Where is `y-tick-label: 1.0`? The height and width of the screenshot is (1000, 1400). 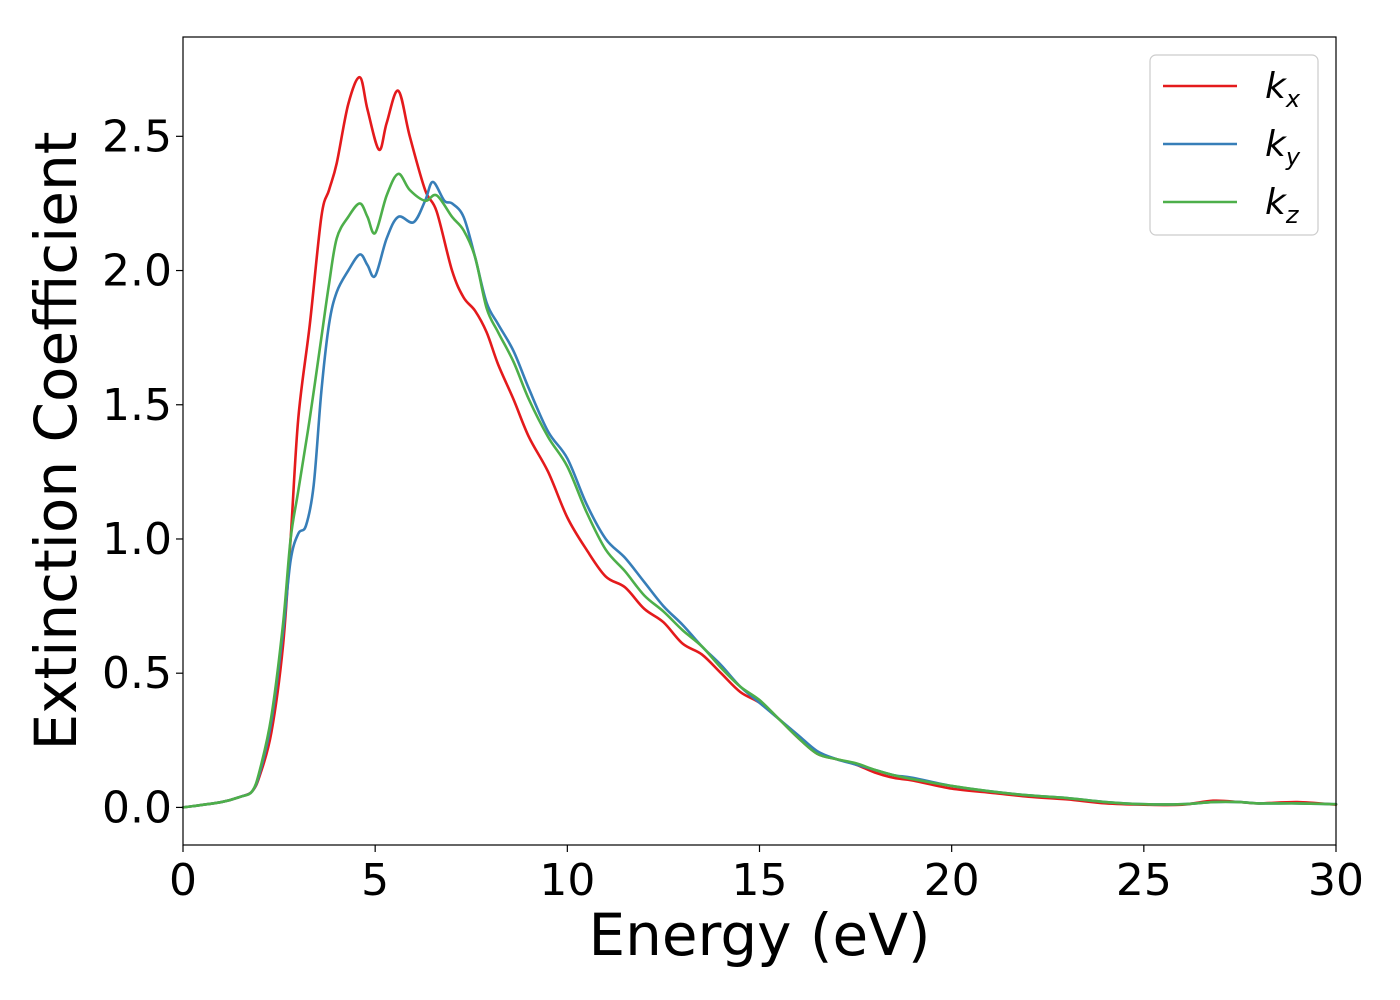 y-tick-label: 1.0 is located at coordinates (137, 539).